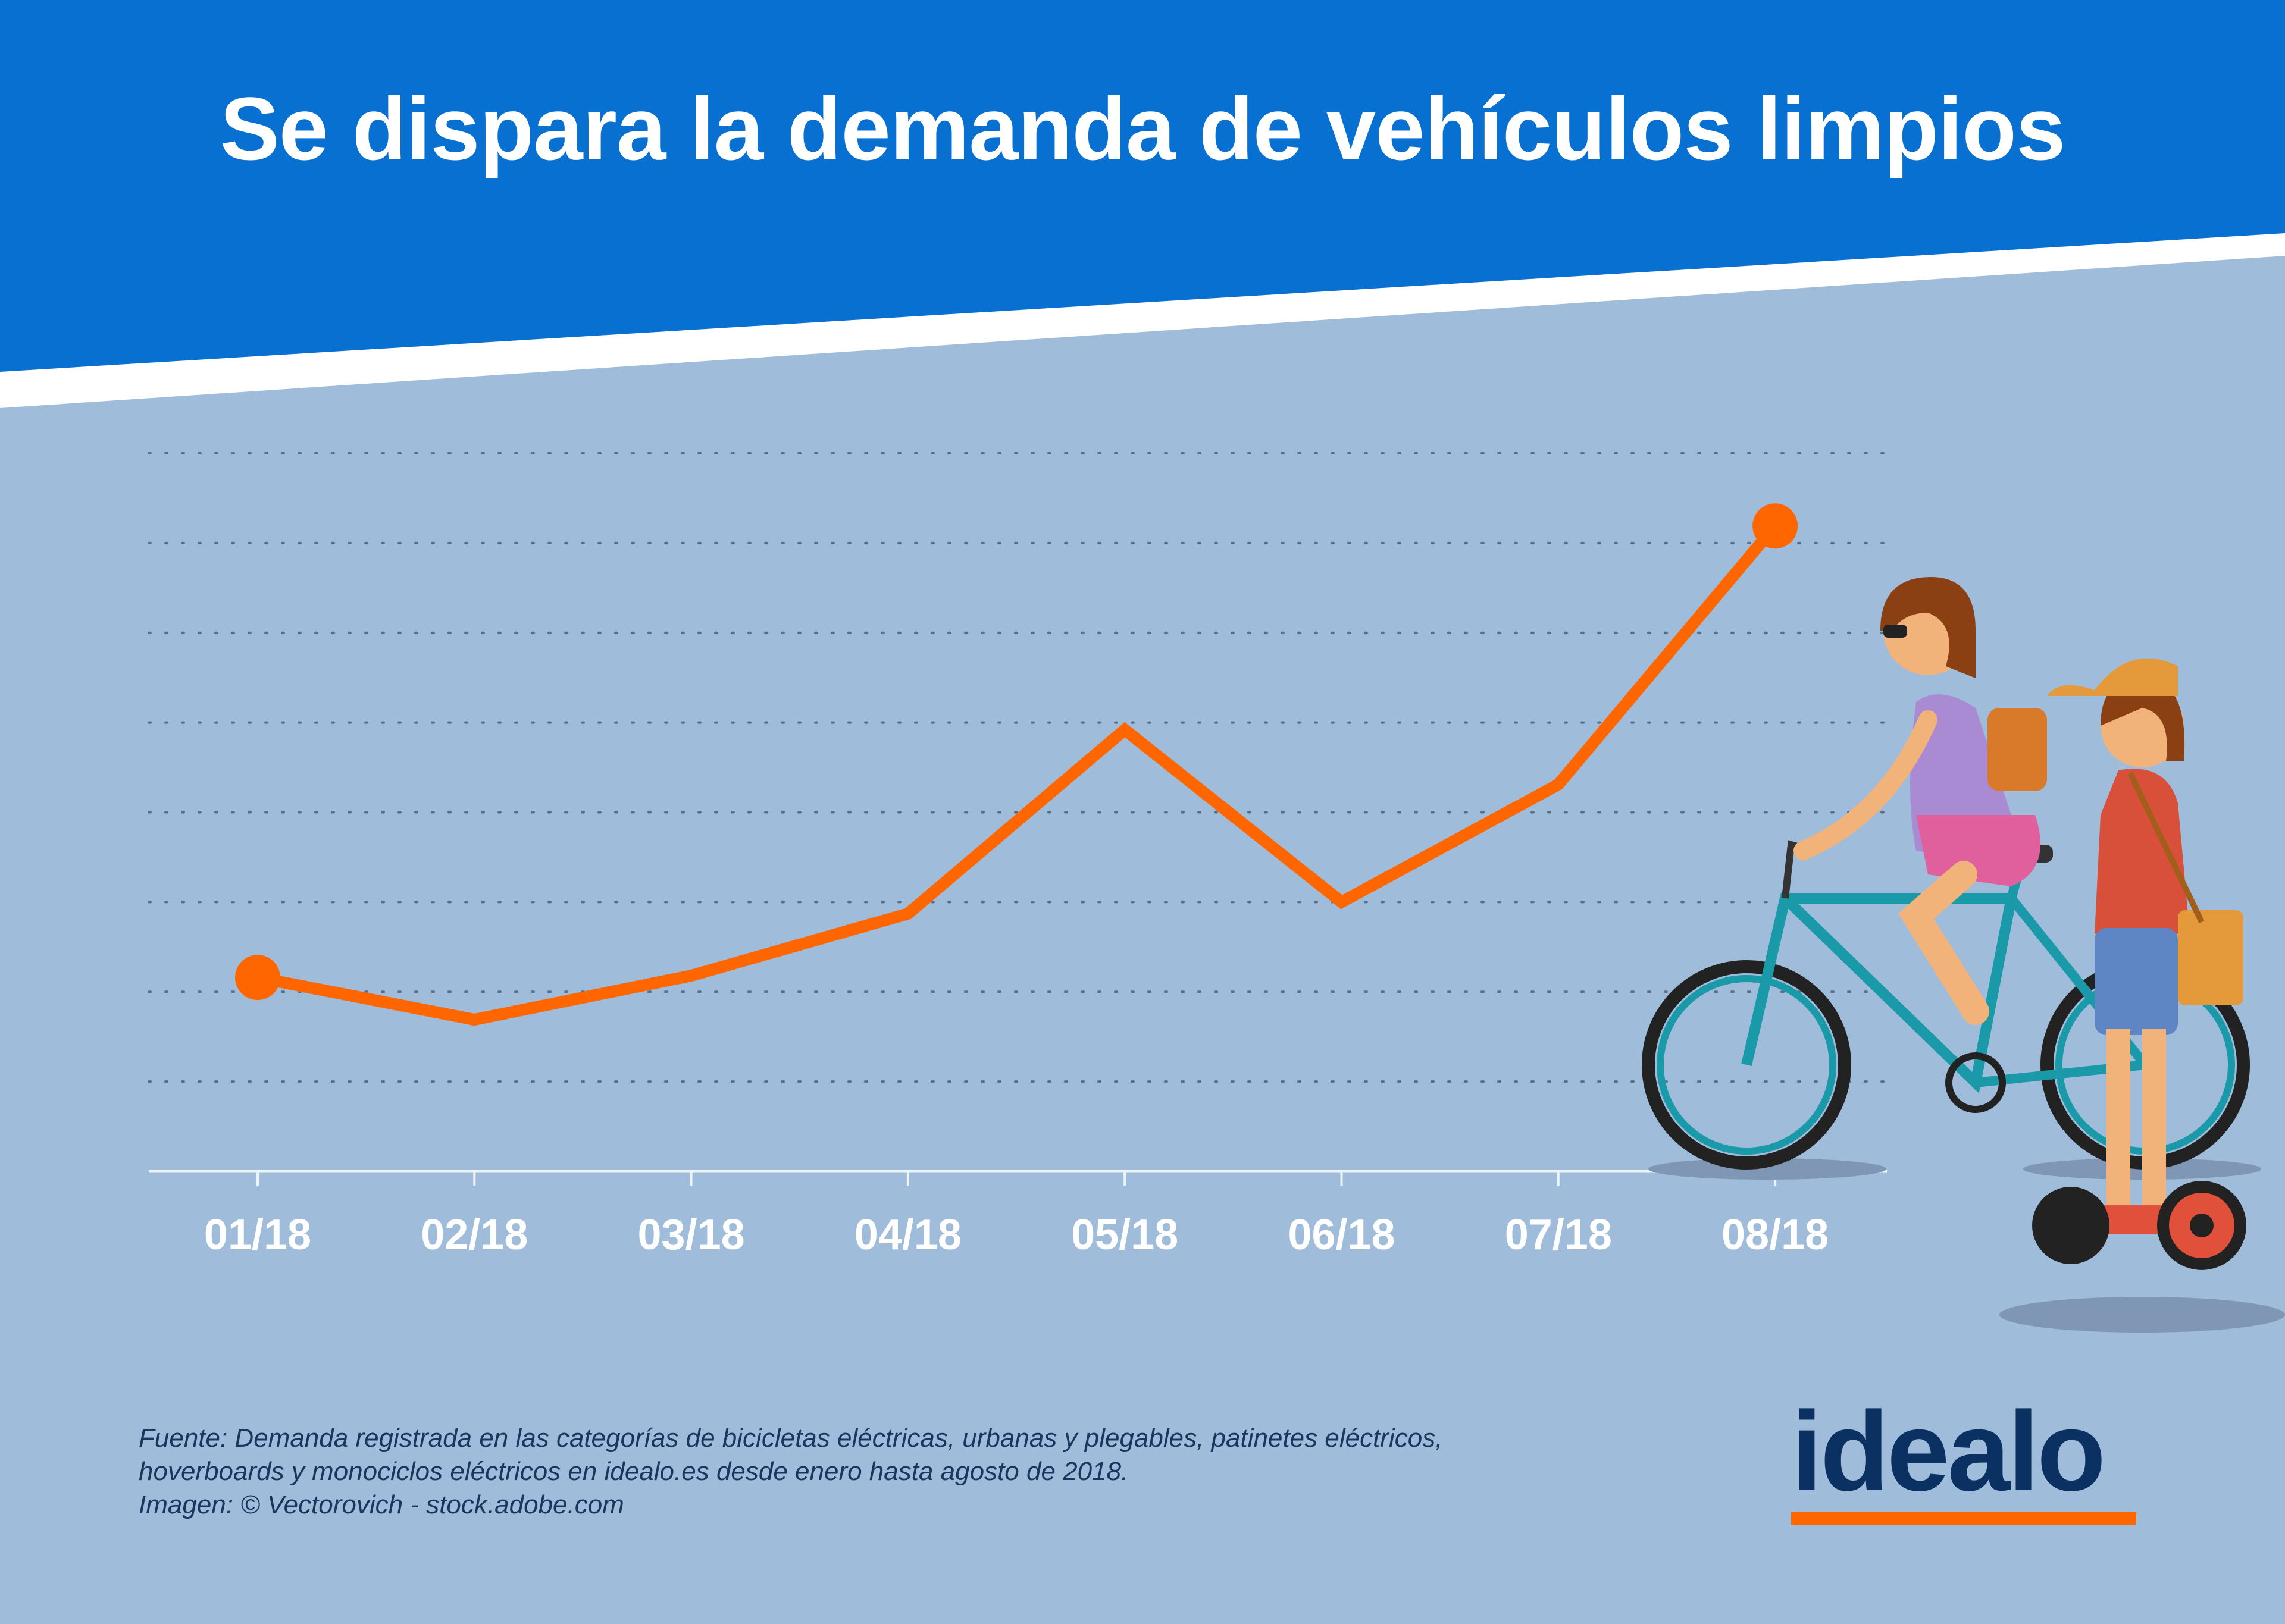  I want to click on x-tick-label: 02/18, so click(475, 1235).